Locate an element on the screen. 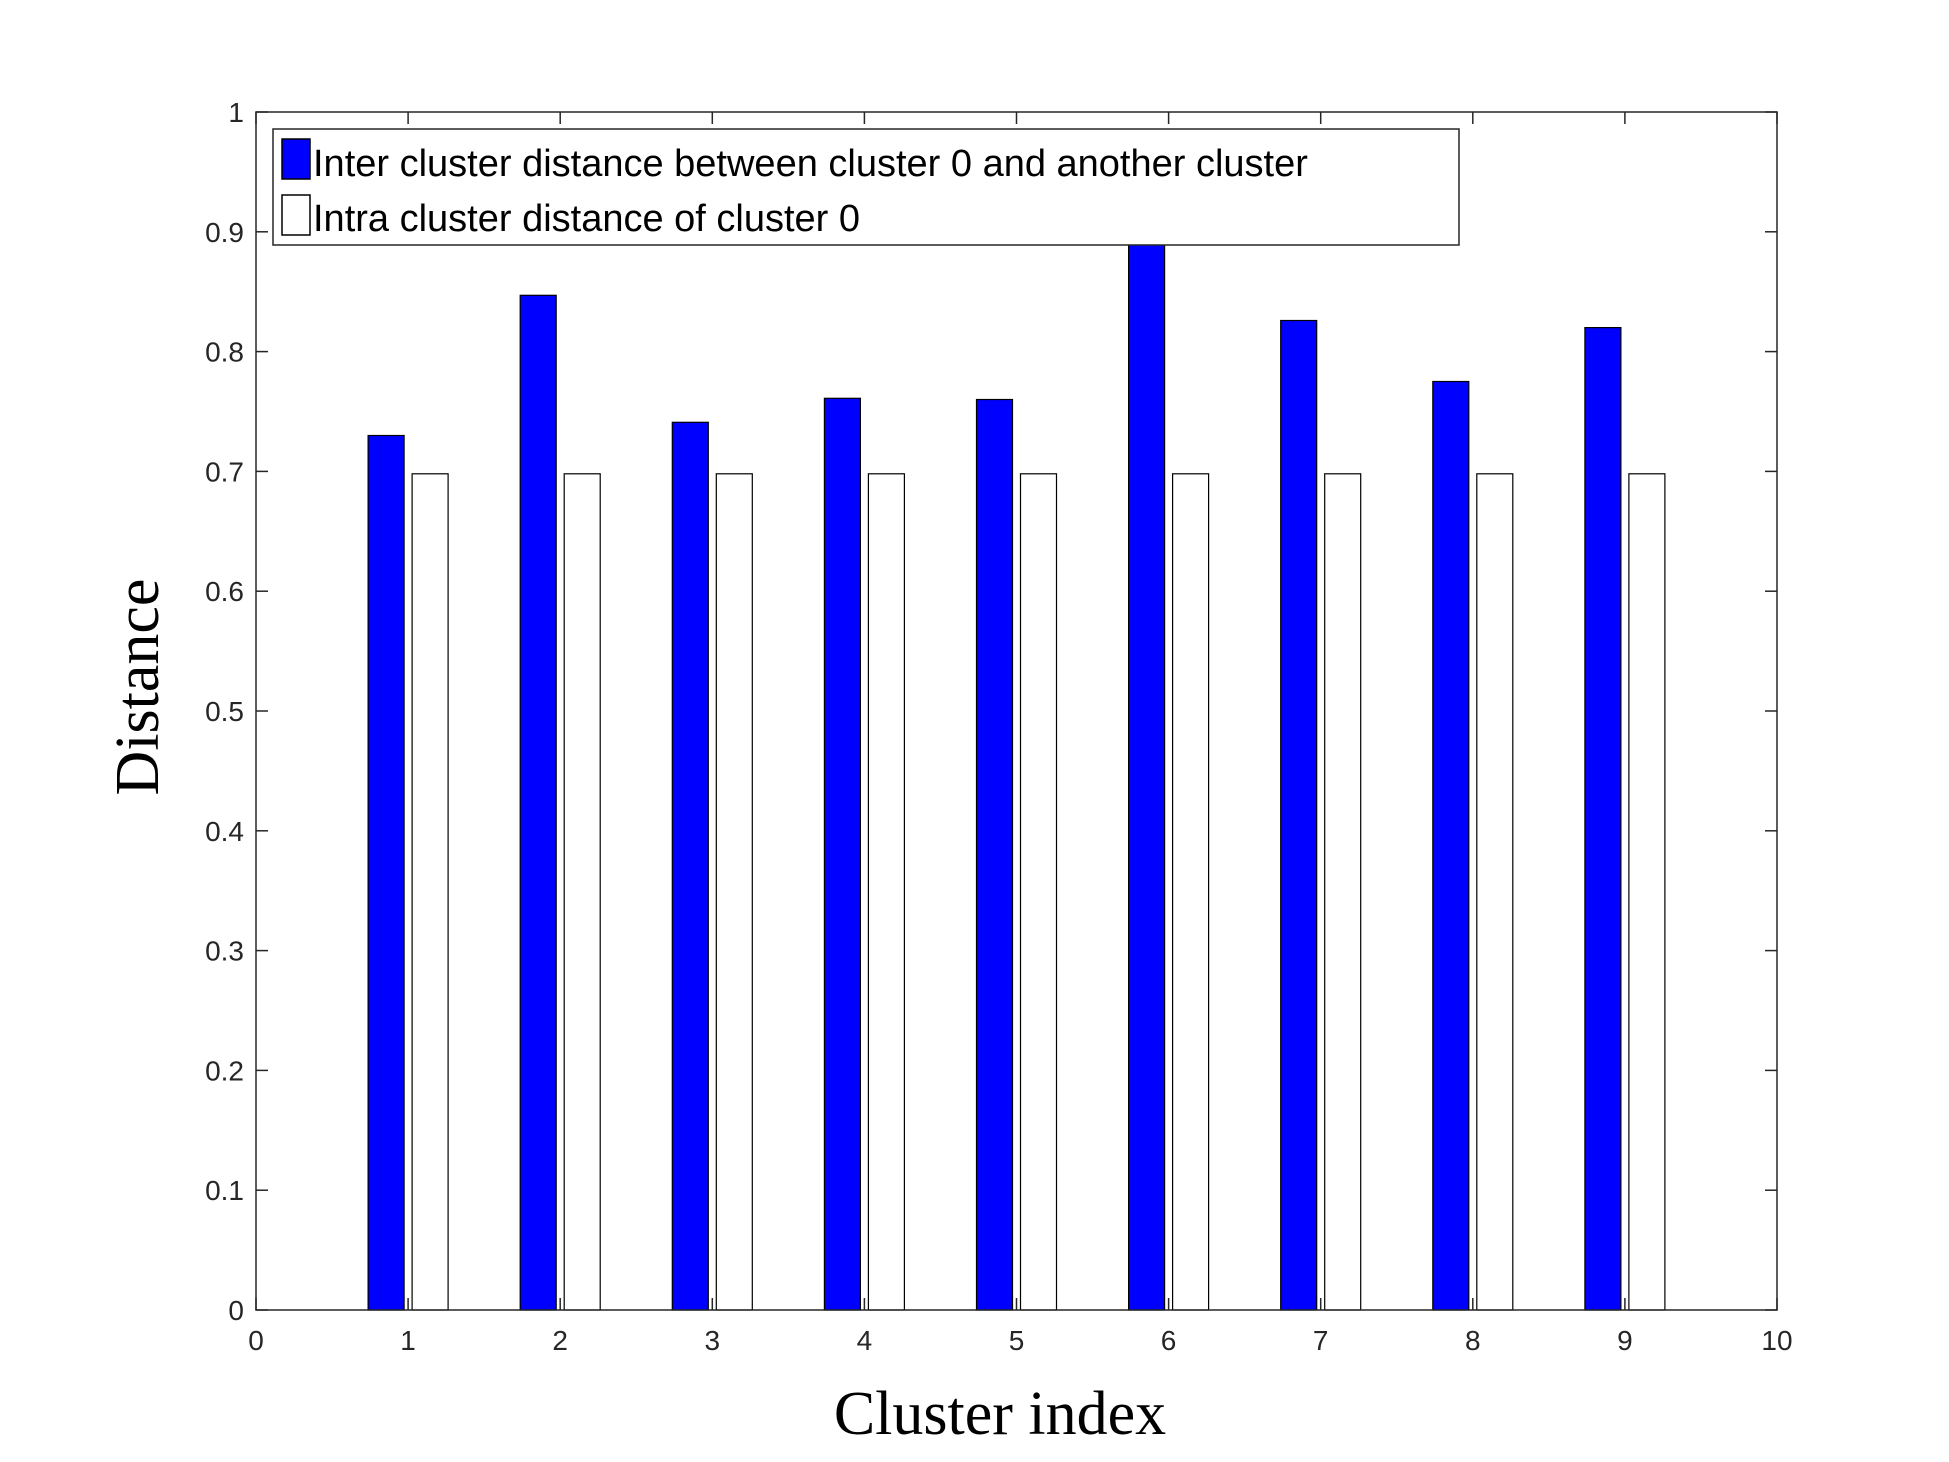  y-tick-label-0.9: 0.9 is located at coordinates (224, 232).